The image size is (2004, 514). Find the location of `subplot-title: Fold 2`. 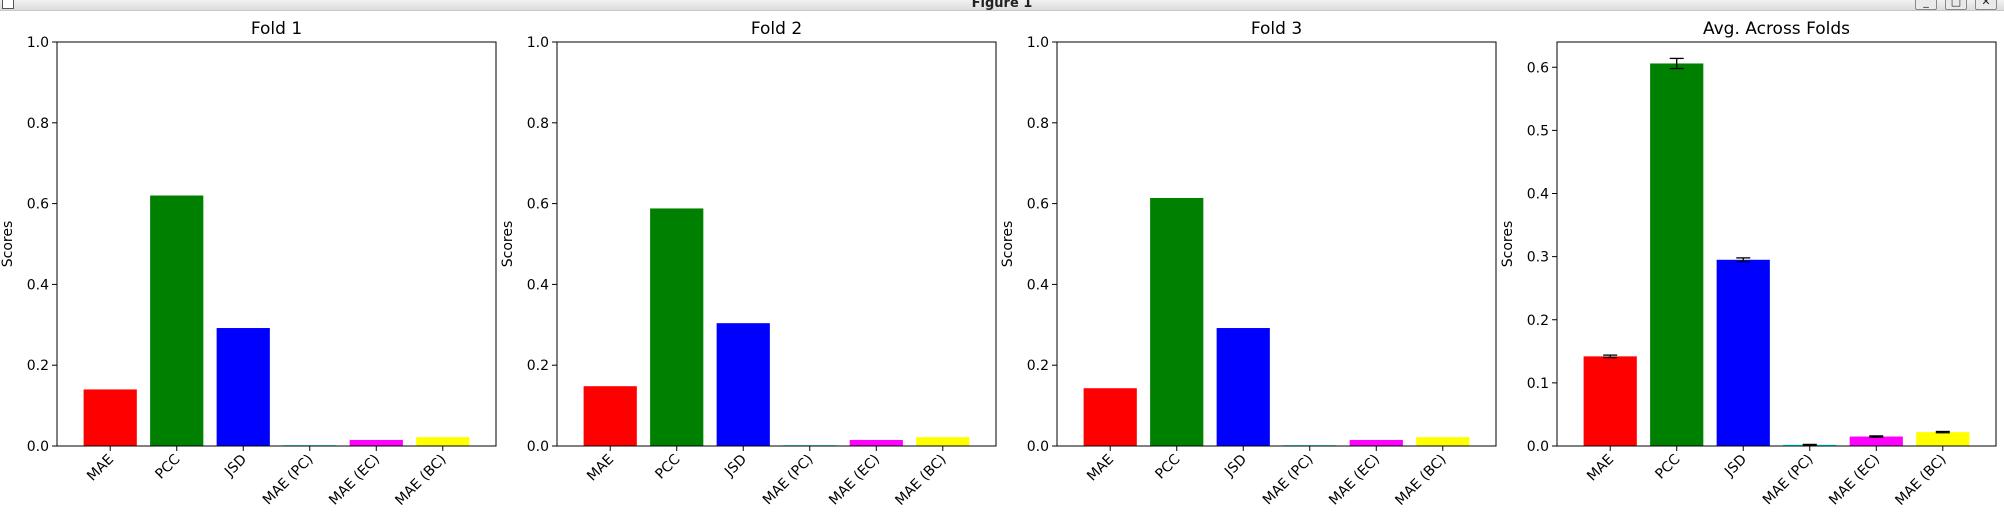

subplot-title: Fold 2 is located at coordinates (776, 29).